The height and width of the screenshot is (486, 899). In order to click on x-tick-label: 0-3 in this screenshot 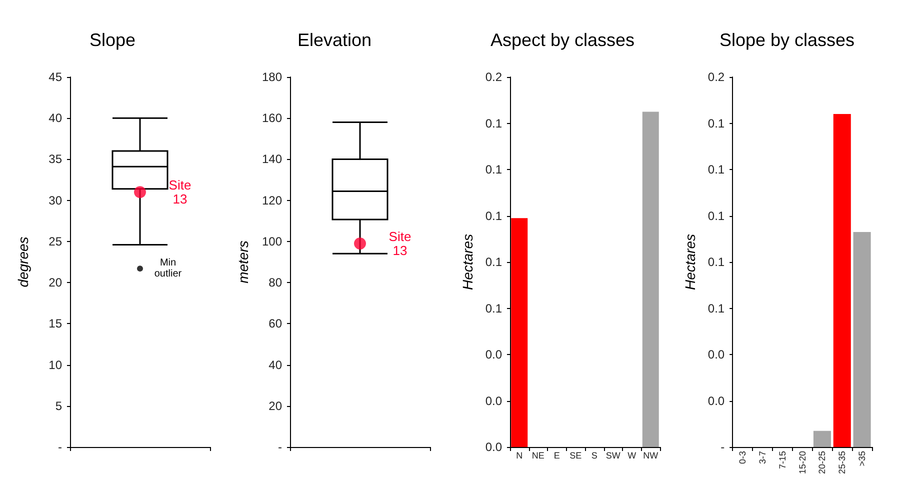, I will do `click(743, 457)`.